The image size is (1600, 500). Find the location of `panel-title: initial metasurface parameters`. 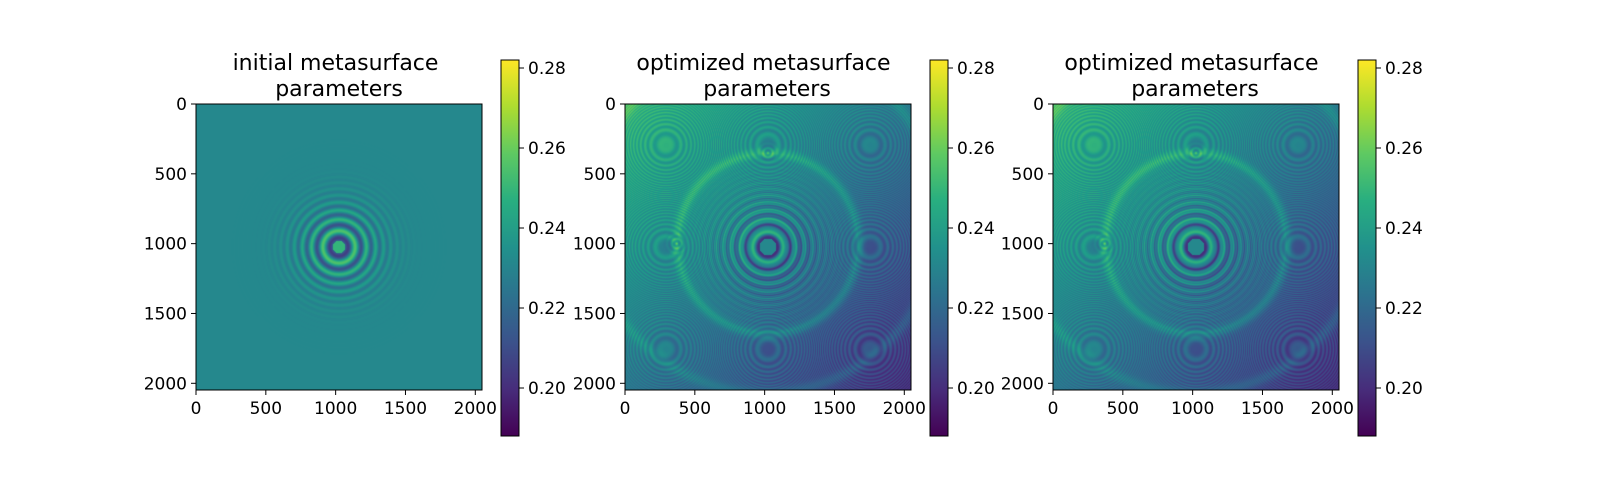

panel-title: initial metasurface parameters is located at coordinates (339, 76).